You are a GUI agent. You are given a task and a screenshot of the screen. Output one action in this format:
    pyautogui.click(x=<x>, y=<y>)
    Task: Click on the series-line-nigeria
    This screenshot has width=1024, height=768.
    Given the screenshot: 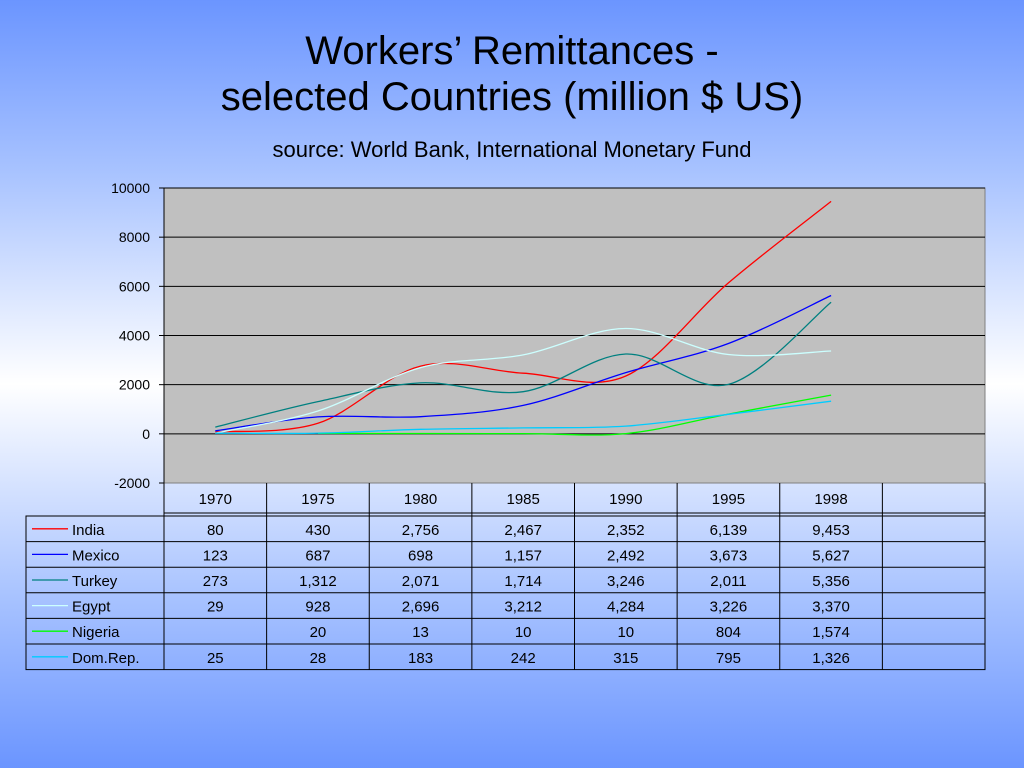 What is the action you would take?
    pyautogui.click(x=574, y=415)
    